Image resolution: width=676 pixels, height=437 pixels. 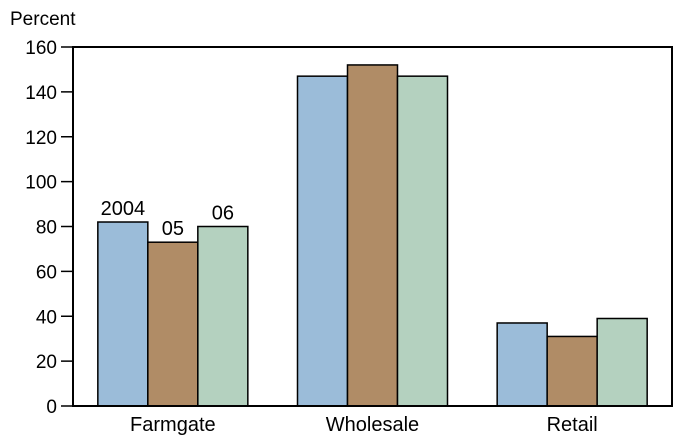 I want to click on x-tick-label: Retail, so click(x=572, y=425).